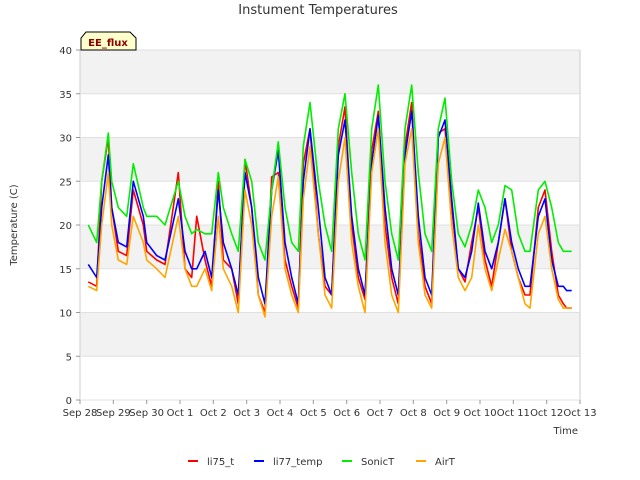 This screenshot has height=480, width=640. I want to click on legend-label: AirT, so click(445, 462).